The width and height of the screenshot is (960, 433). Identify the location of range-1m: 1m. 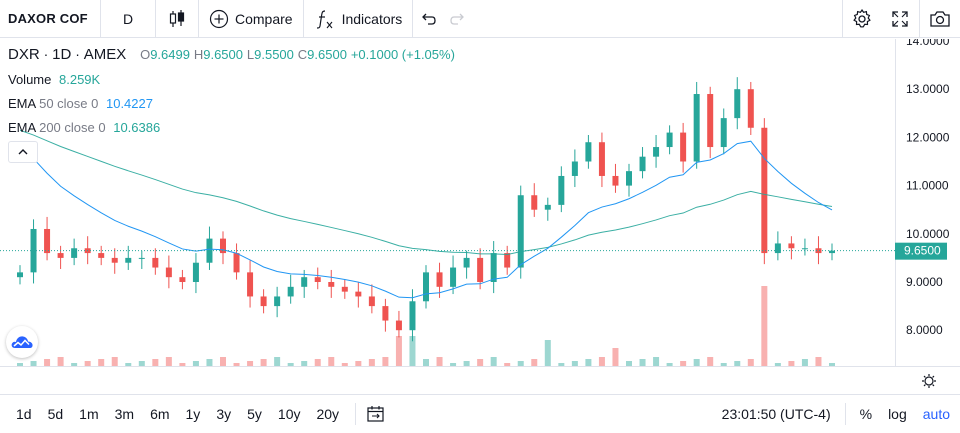
(89, 414).